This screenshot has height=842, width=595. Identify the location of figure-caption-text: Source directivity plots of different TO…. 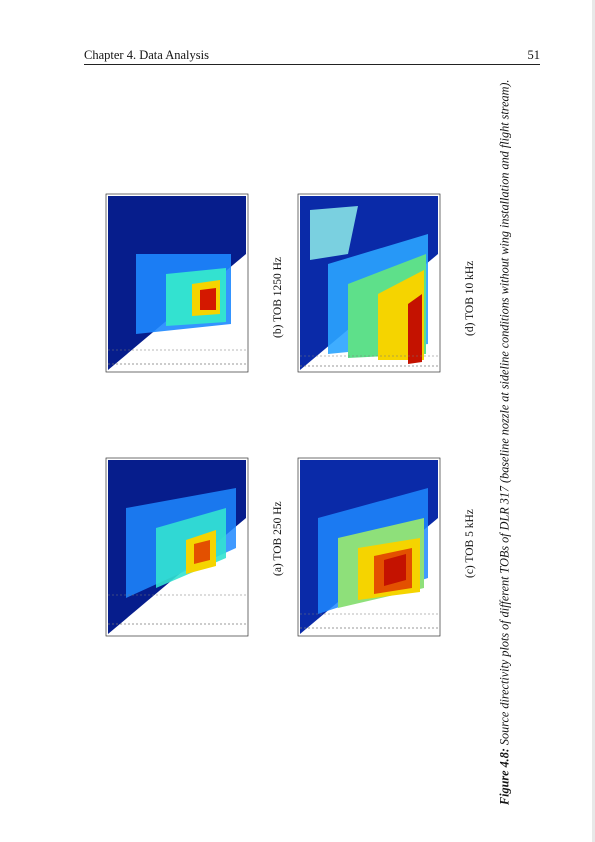
(504, 412).